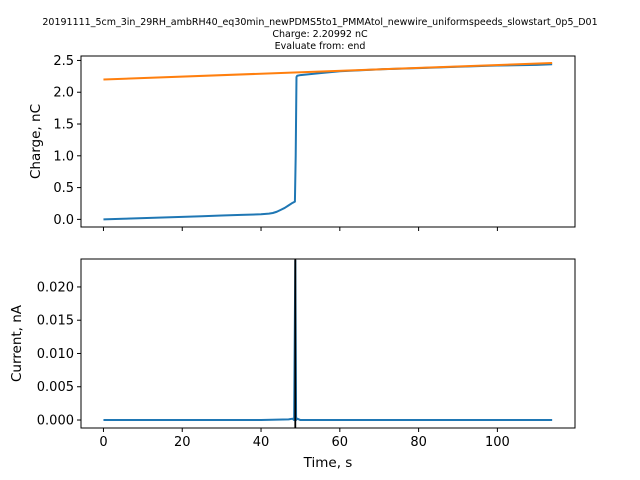  I want to click on x-tick-label: 80, so click(418, 442).